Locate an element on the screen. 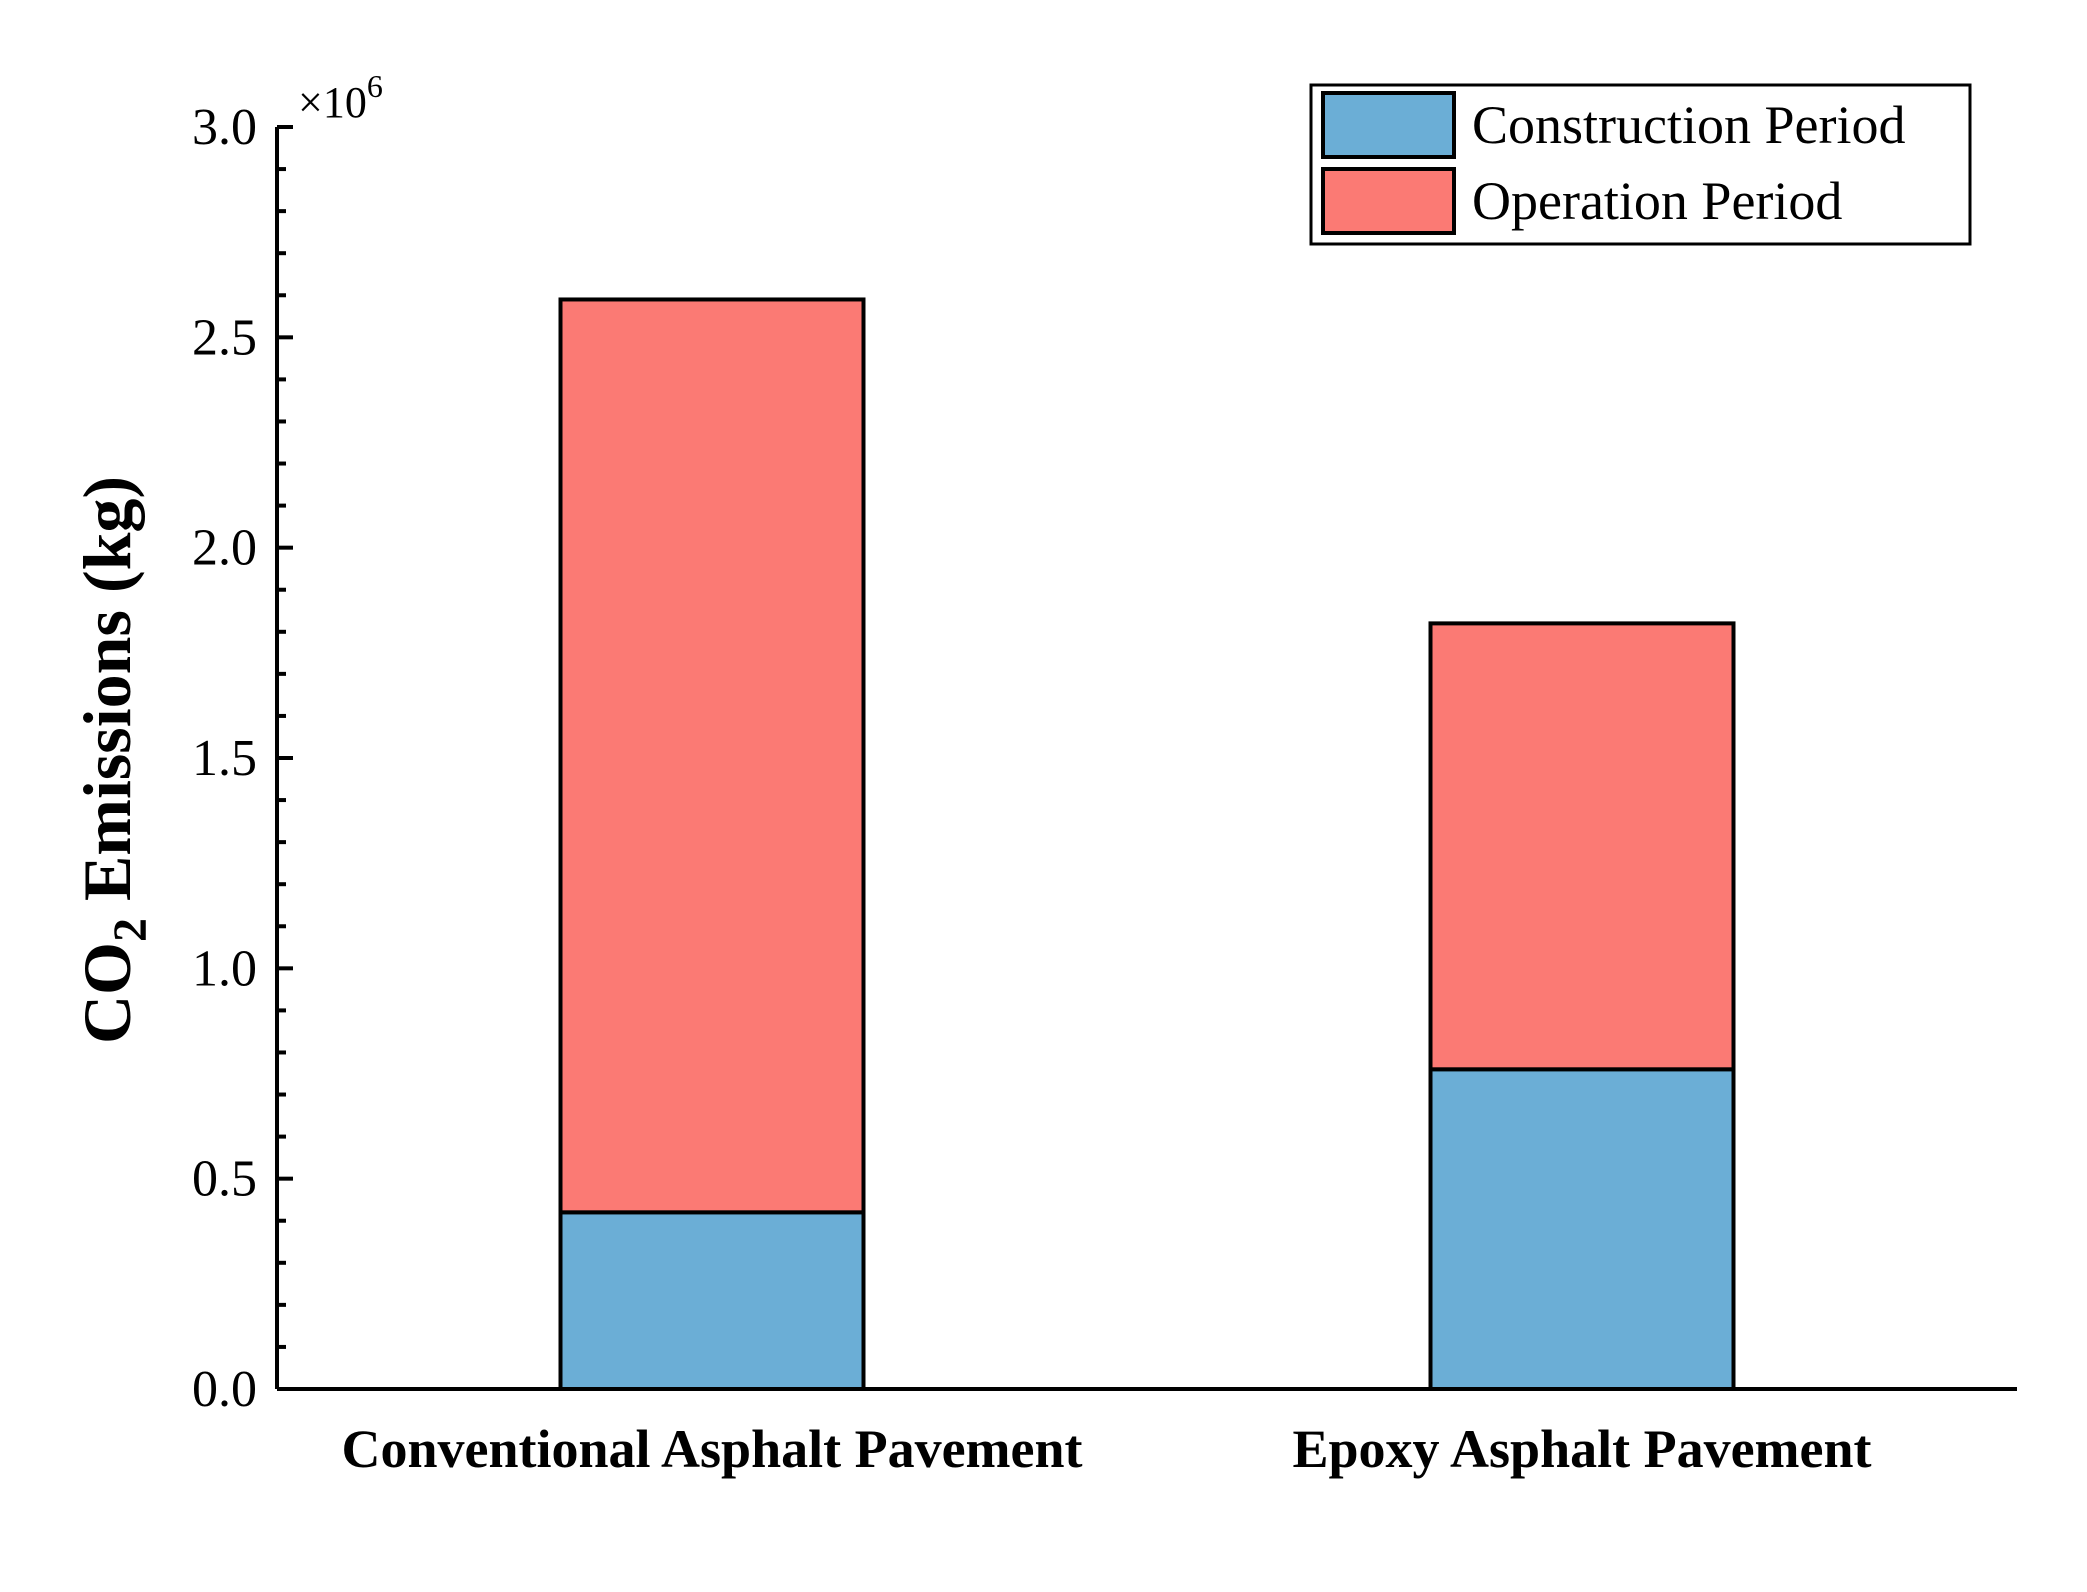 This screenshot has height=1592, width=2087. legend-swatch-construction is located at coordinates (1388, 125).